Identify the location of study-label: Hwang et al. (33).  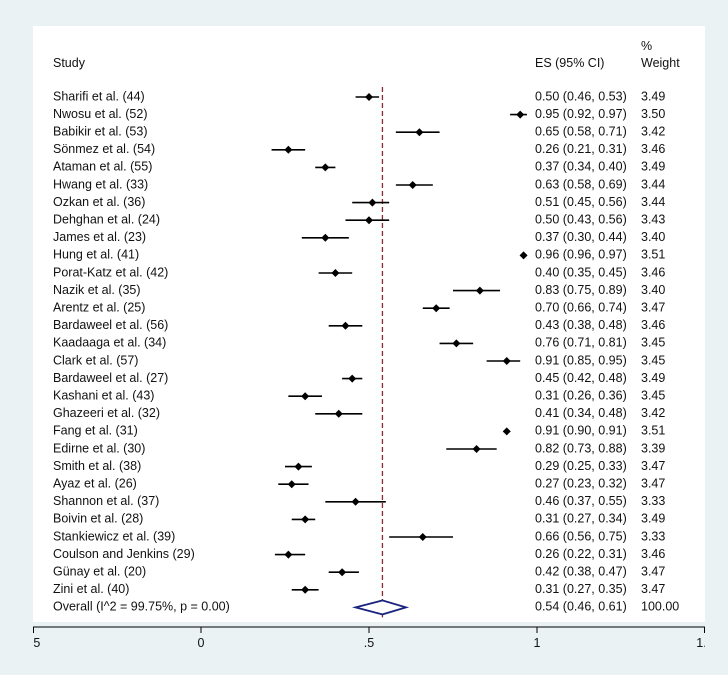
(100, 184).